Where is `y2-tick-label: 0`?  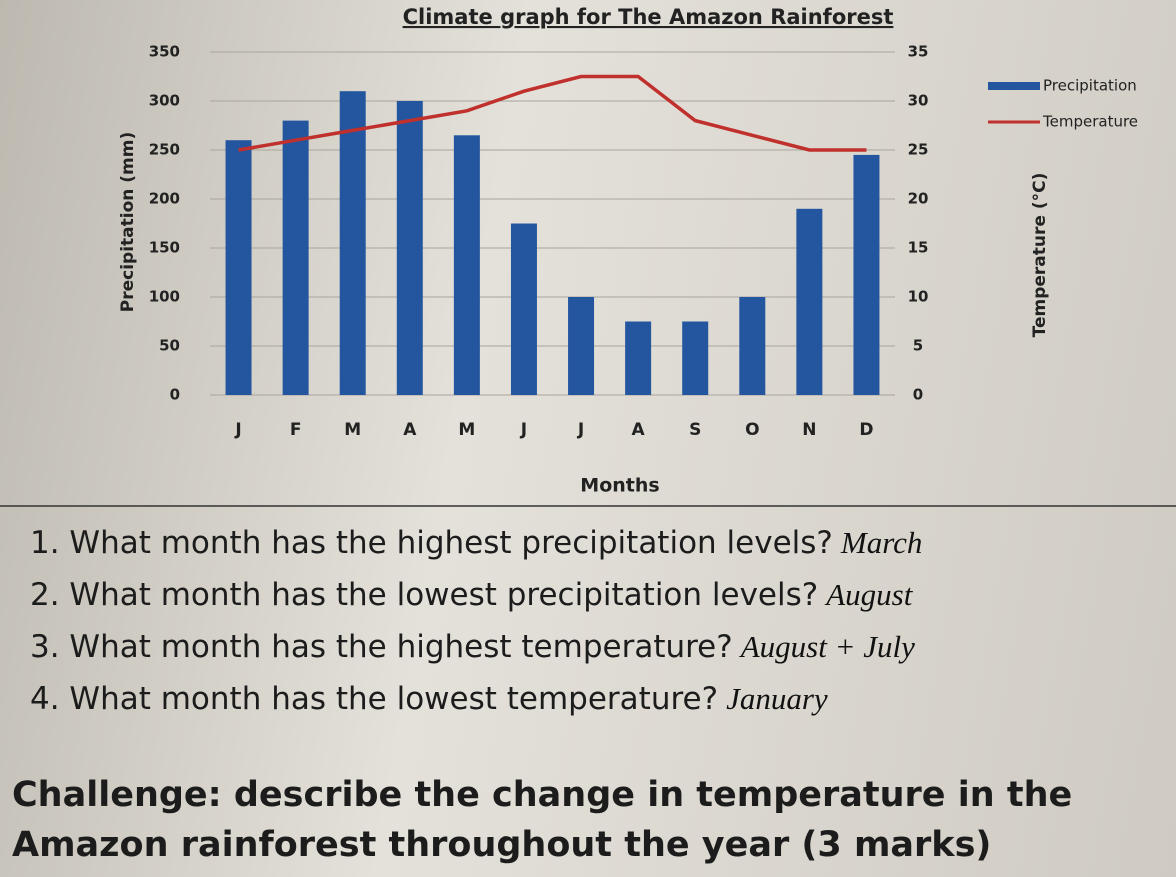
y2-tick-label: 0 is located at coordinates (918, 395).